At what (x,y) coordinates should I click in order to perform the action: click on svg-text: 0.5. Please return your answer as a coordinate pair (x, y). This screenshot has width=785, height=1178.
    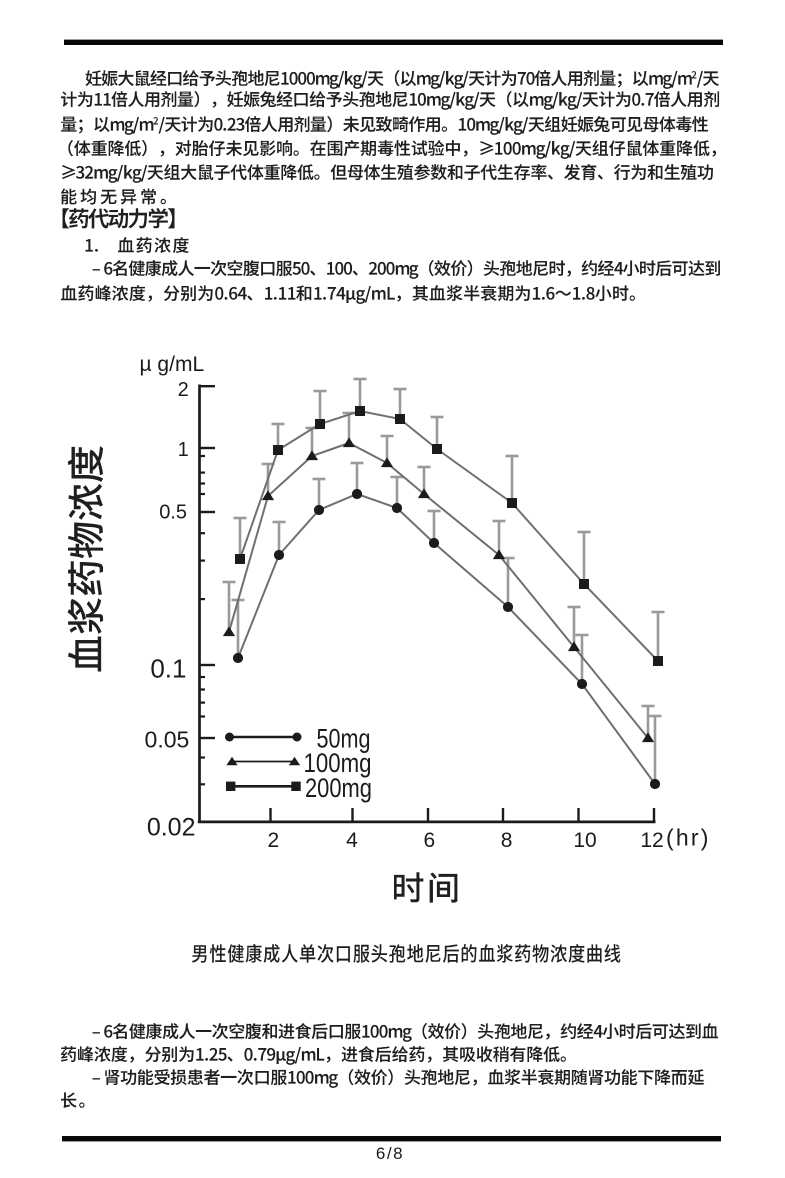
    Looking at the image, I should click on (173, 512).